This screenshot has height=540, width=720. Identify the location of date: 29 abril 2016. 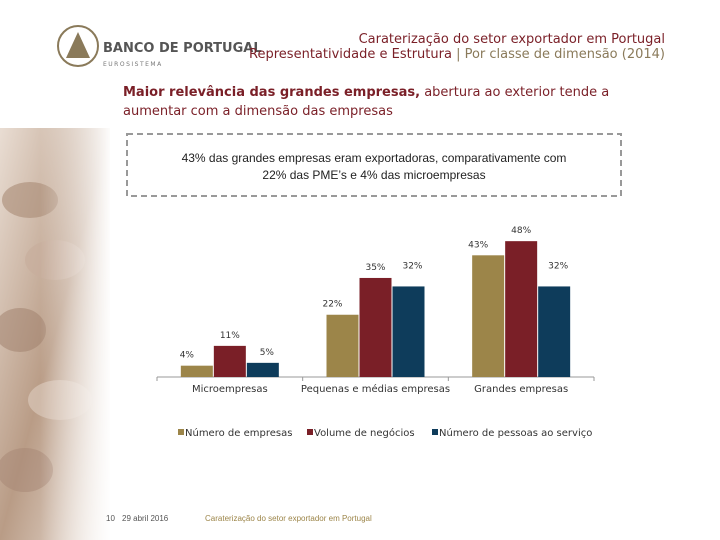
(145, 518).